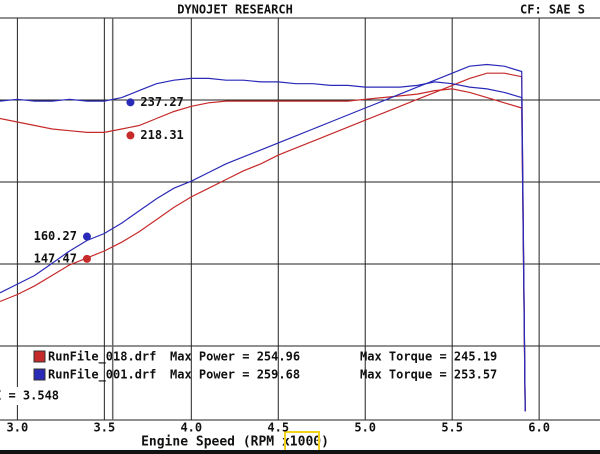  What do you see at coordinates (365, 428) in the screenshot?
I see `x-tick-label: 5.0` at bounding box center [365, 428].